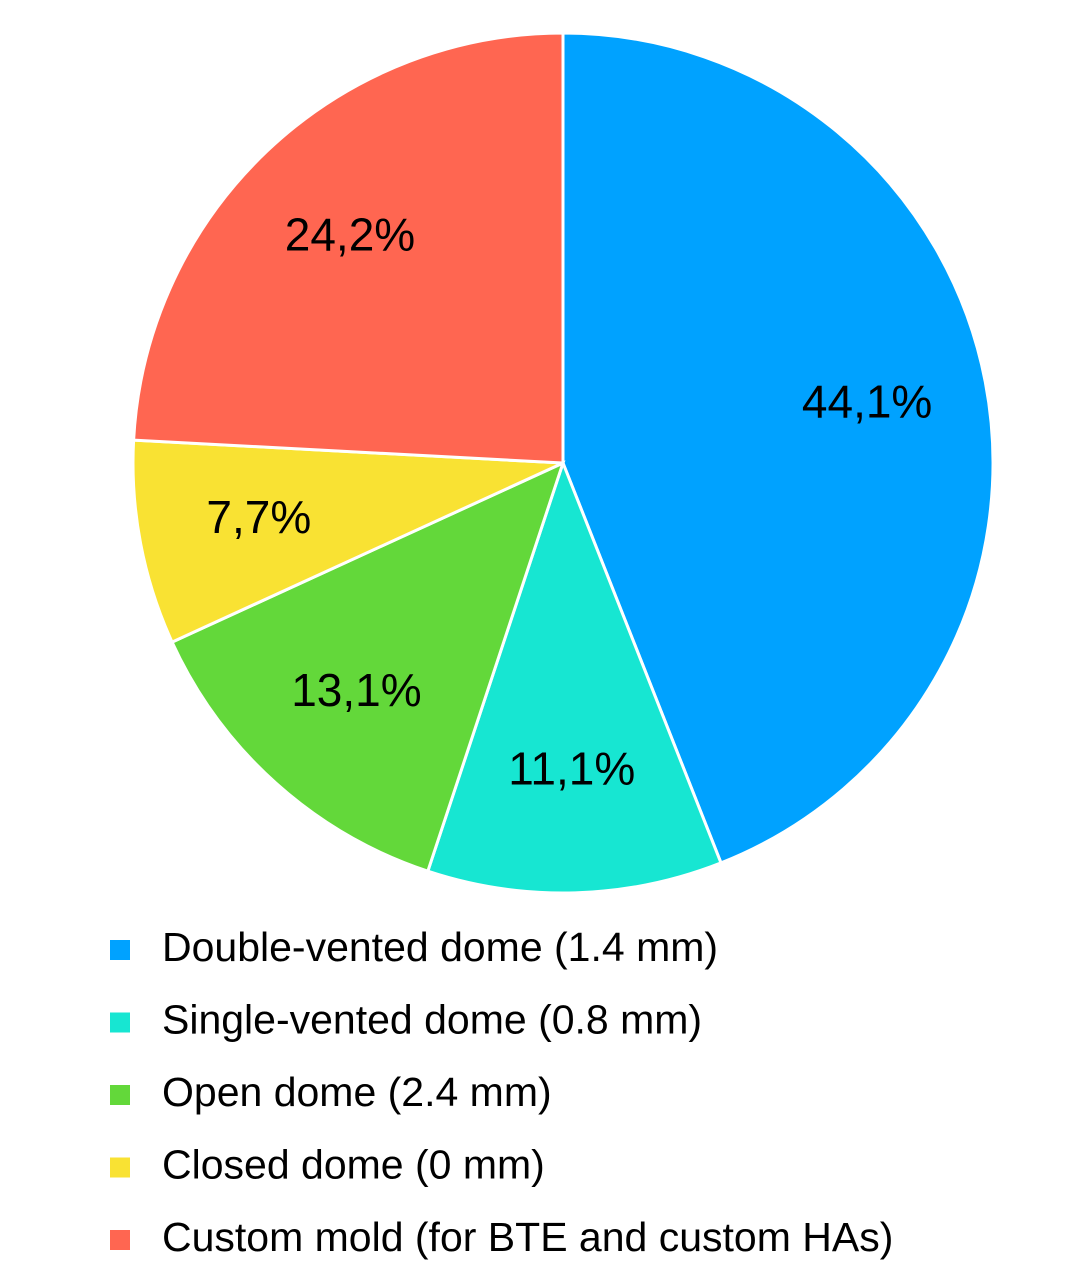 The height and width of the screenshot is (1263, 1079). Describe the element at coordinates (356, 690) in the screenshot. I see `value-label: 13,1%` at that location.